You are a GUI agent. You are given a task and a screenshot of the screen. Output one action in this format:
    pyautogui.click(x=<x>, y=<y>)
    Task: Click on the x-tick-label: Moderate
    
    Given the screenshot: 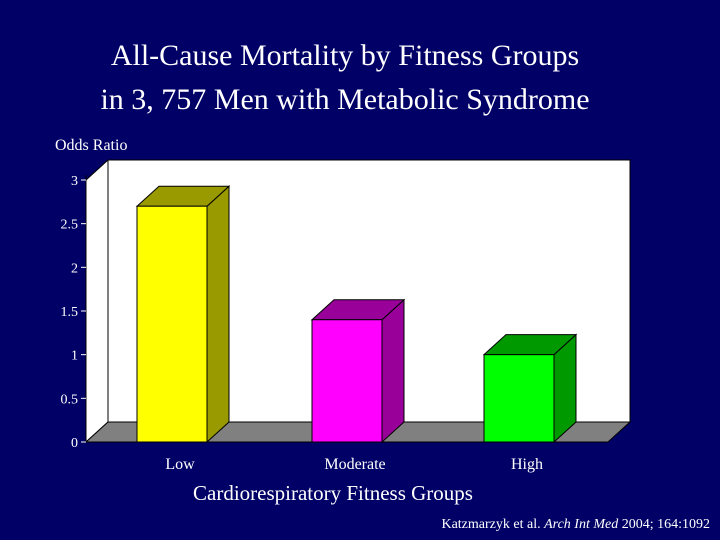 What is the action you would take?
    pyautogui.click(x=354, y=464)
    